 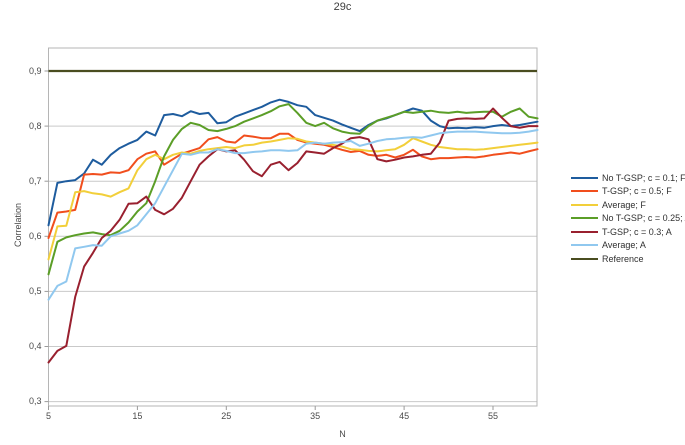 I want to click on legend-label: No T-GSP; c = 0.25; A, so click(x=643, y=218).